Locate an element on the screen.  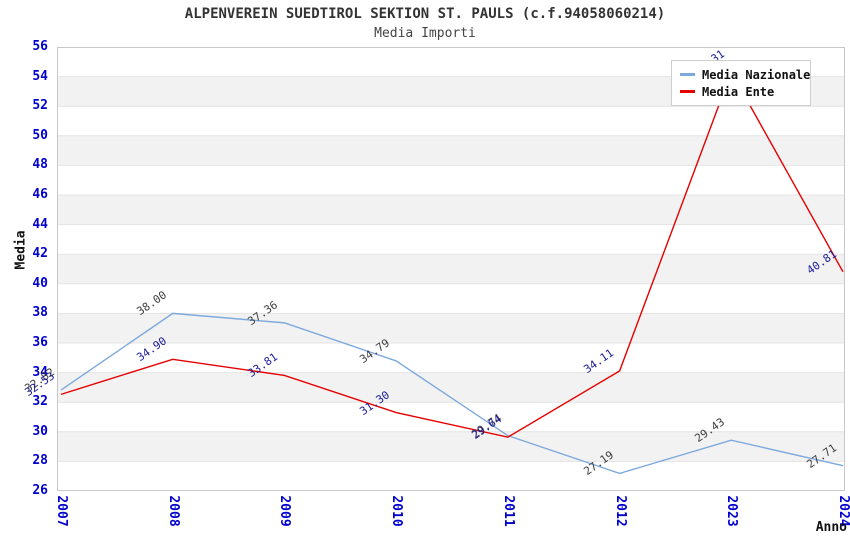
y-tick-label: 30 is located at coordinates (40, 431).